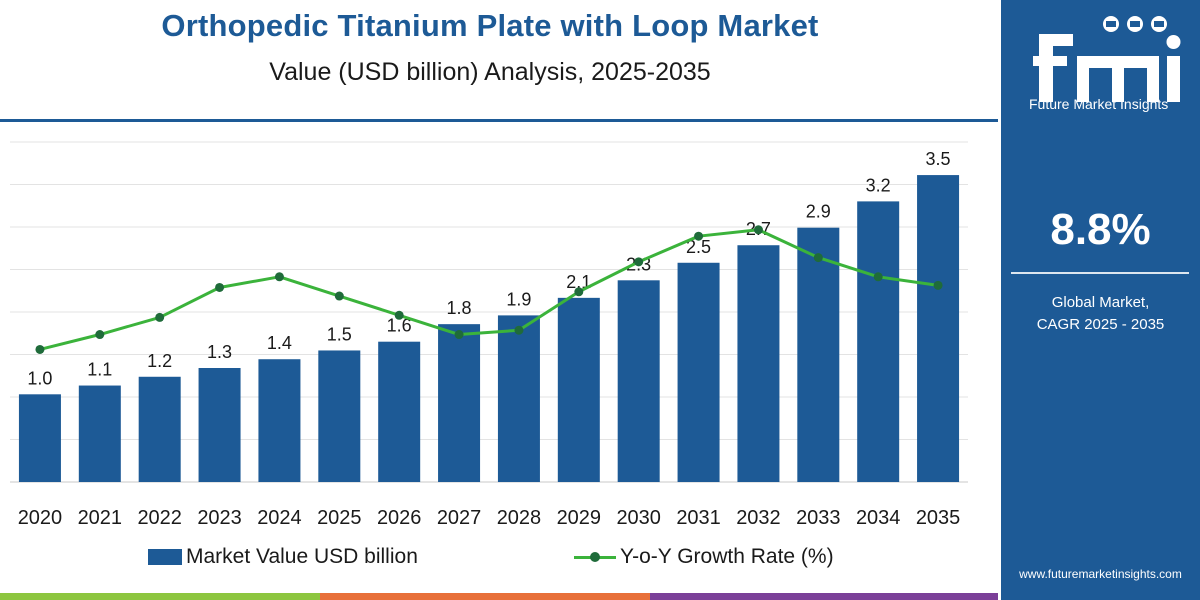 The width and height of the screenshot is (1200, 600). Describe the element at coordinates (1100, 229) in the screenshot. I see `cagr-value: 8.8%` at that location.